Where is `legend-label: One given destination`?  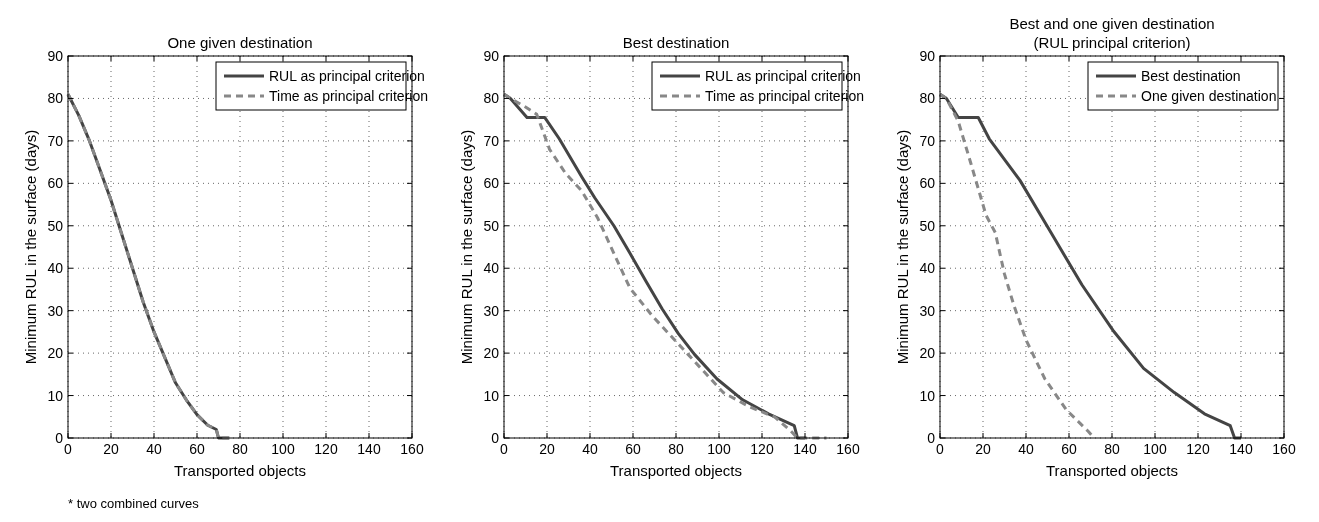
legend-label: One given destination is located at coordinates (1209, 96).